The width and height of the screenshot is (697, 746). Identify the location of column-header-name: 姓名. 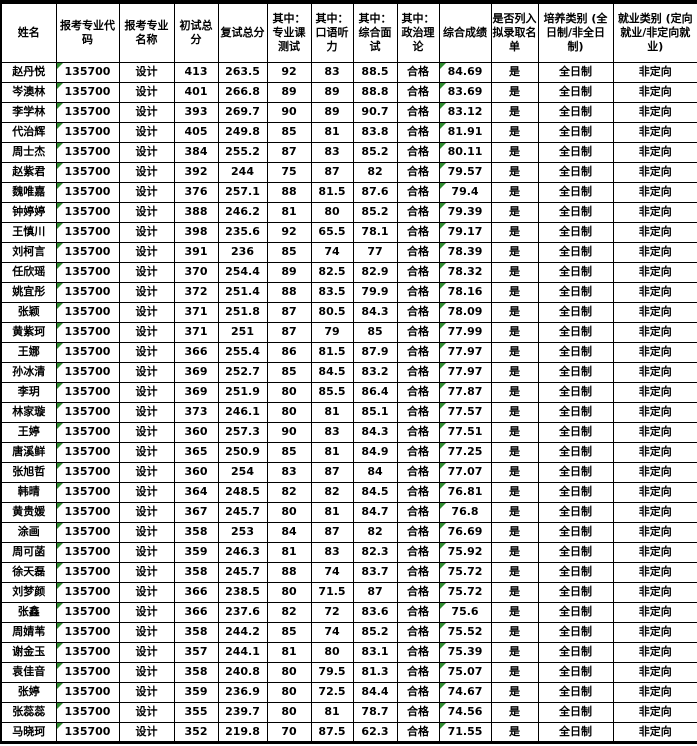
(28, 31).